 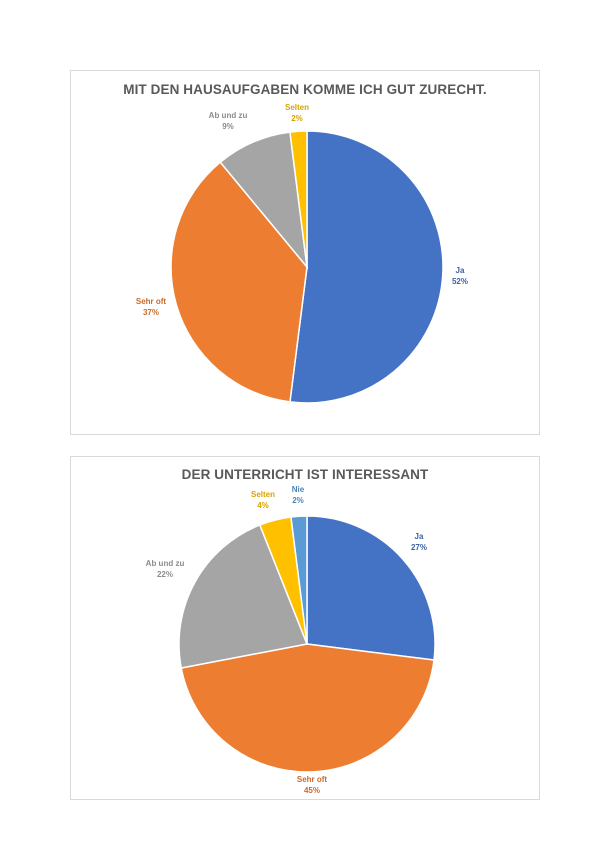 I want to click on data-label: Ab und zu 9%, so click(x=228, y=121).